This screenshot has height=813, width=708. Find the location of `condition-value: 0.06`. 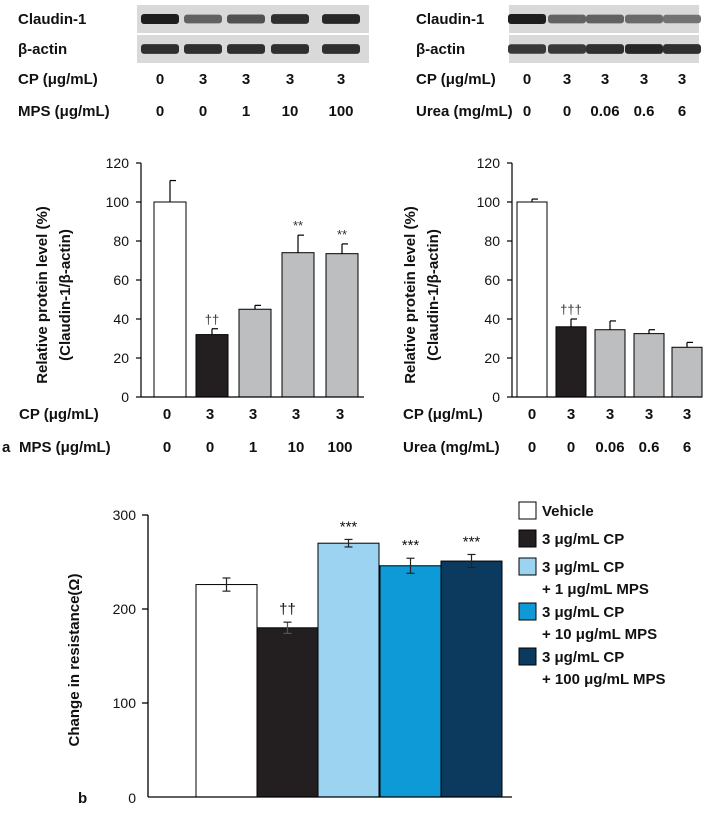

condition-value: 0.06 is located at coordinates (609, 447).